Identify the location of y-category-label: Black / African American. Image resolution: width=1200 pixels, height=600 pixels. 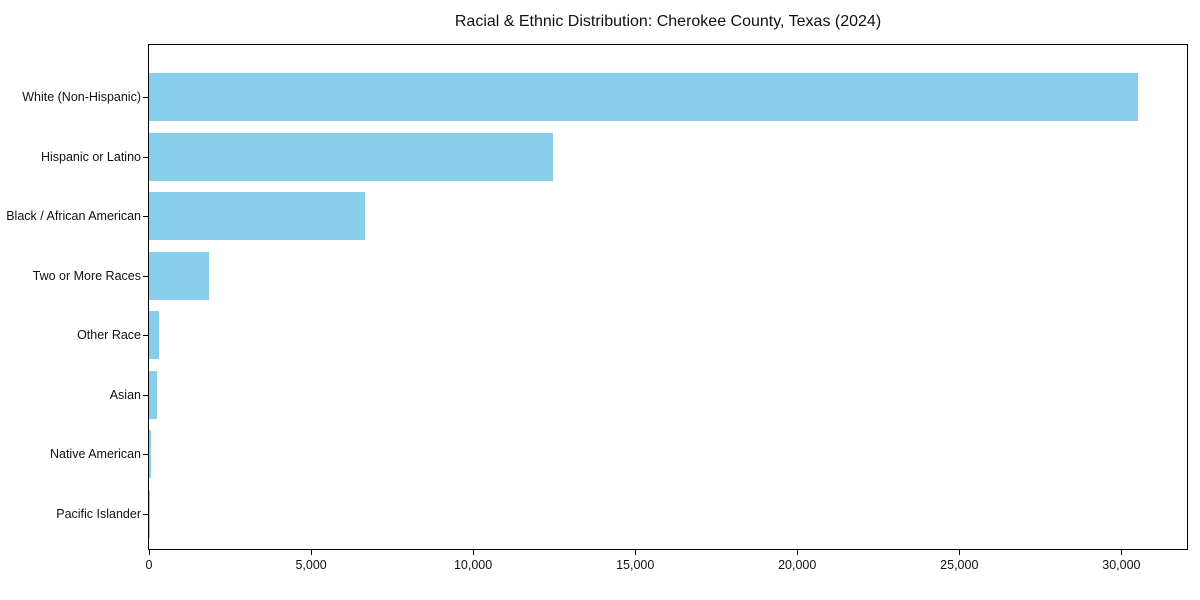
(73, 216).